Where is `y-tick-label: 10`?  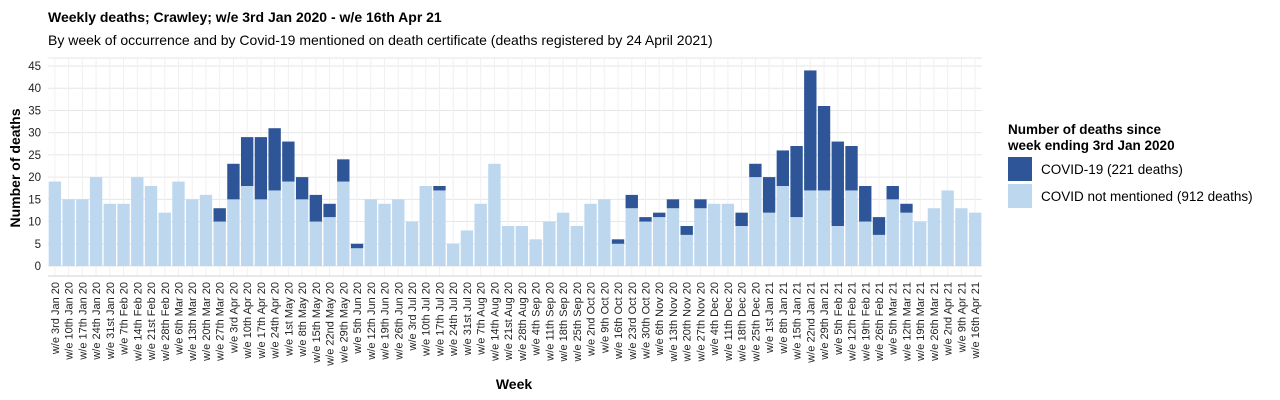 y-tick-label: 10 is located at coordinates (34, 223).